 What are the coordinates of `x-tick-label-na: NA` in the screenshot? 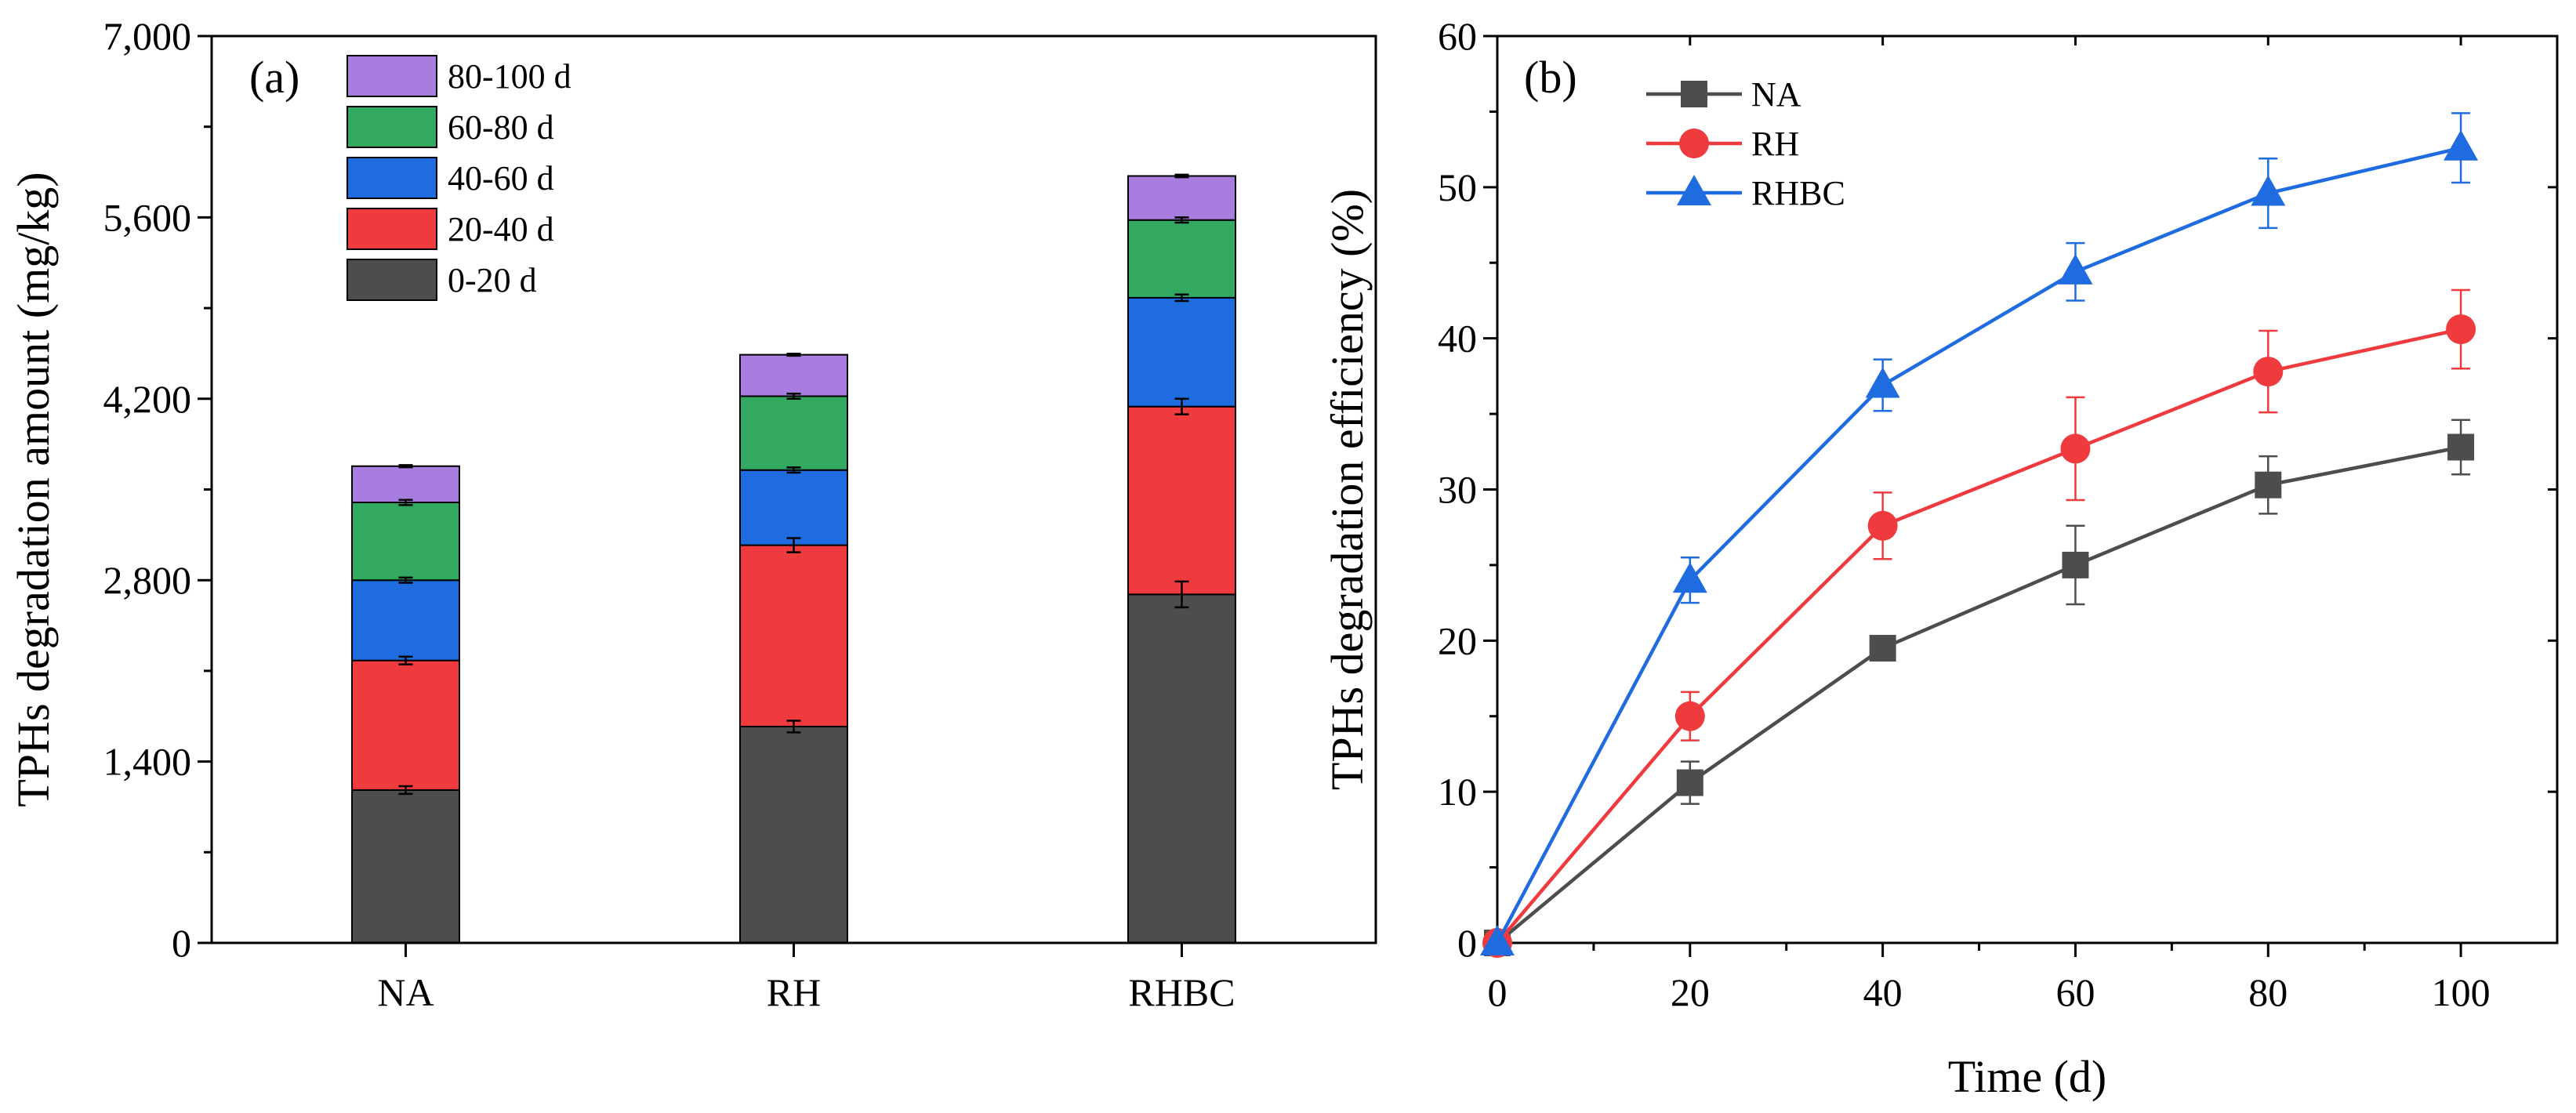 It's located at (406, 992).